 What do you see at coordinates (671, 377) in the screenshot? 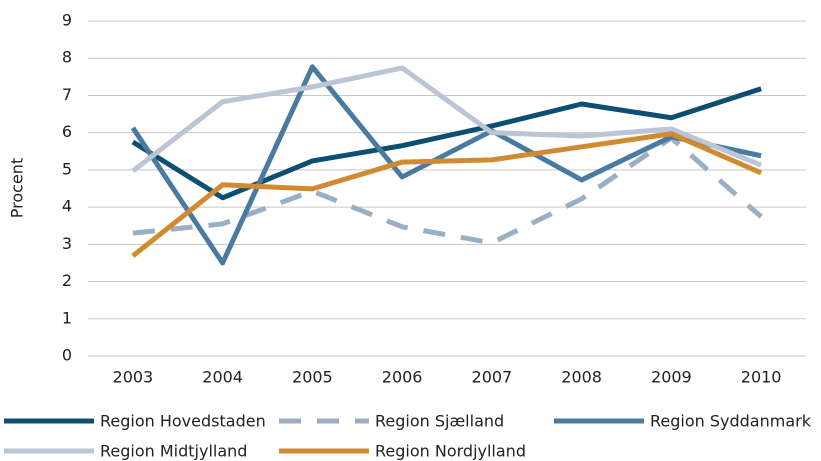
I see `x-tick-label: 2009` at bounding box center [671, 377].